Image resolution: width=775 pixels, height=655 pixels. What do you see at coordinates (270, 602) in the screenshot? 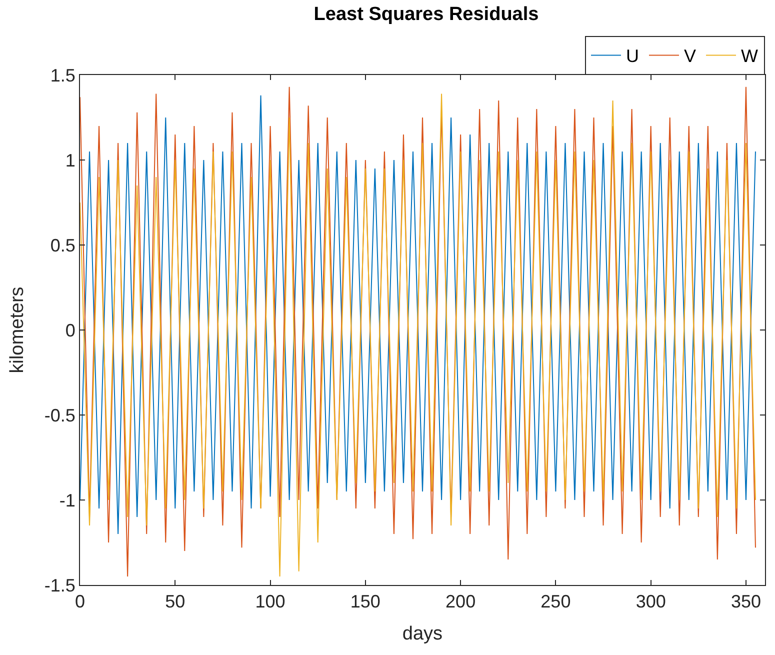
I see `x-tick-label: 100` at bounding box center [270, 602].